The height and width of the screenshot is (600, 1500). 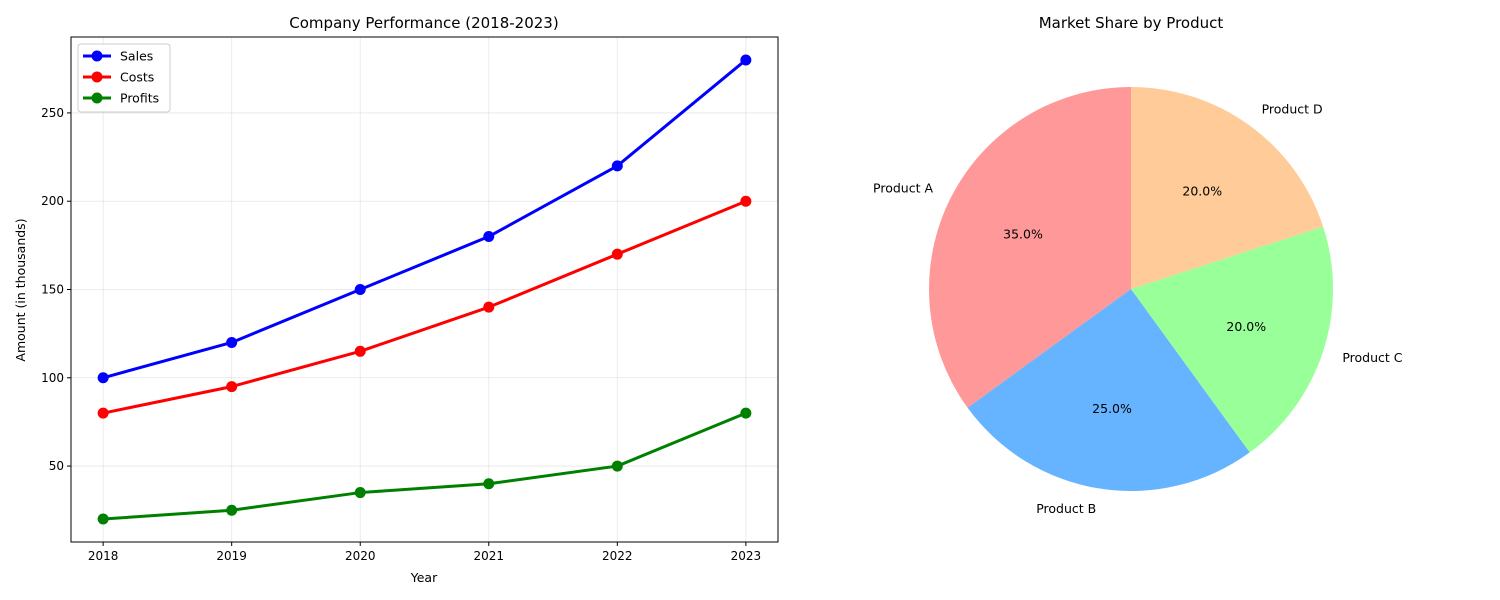 What do you see at coordinates (97, 98) in the screenshot?
I see `legend-marker-profits` at bounding box center [97, 98].